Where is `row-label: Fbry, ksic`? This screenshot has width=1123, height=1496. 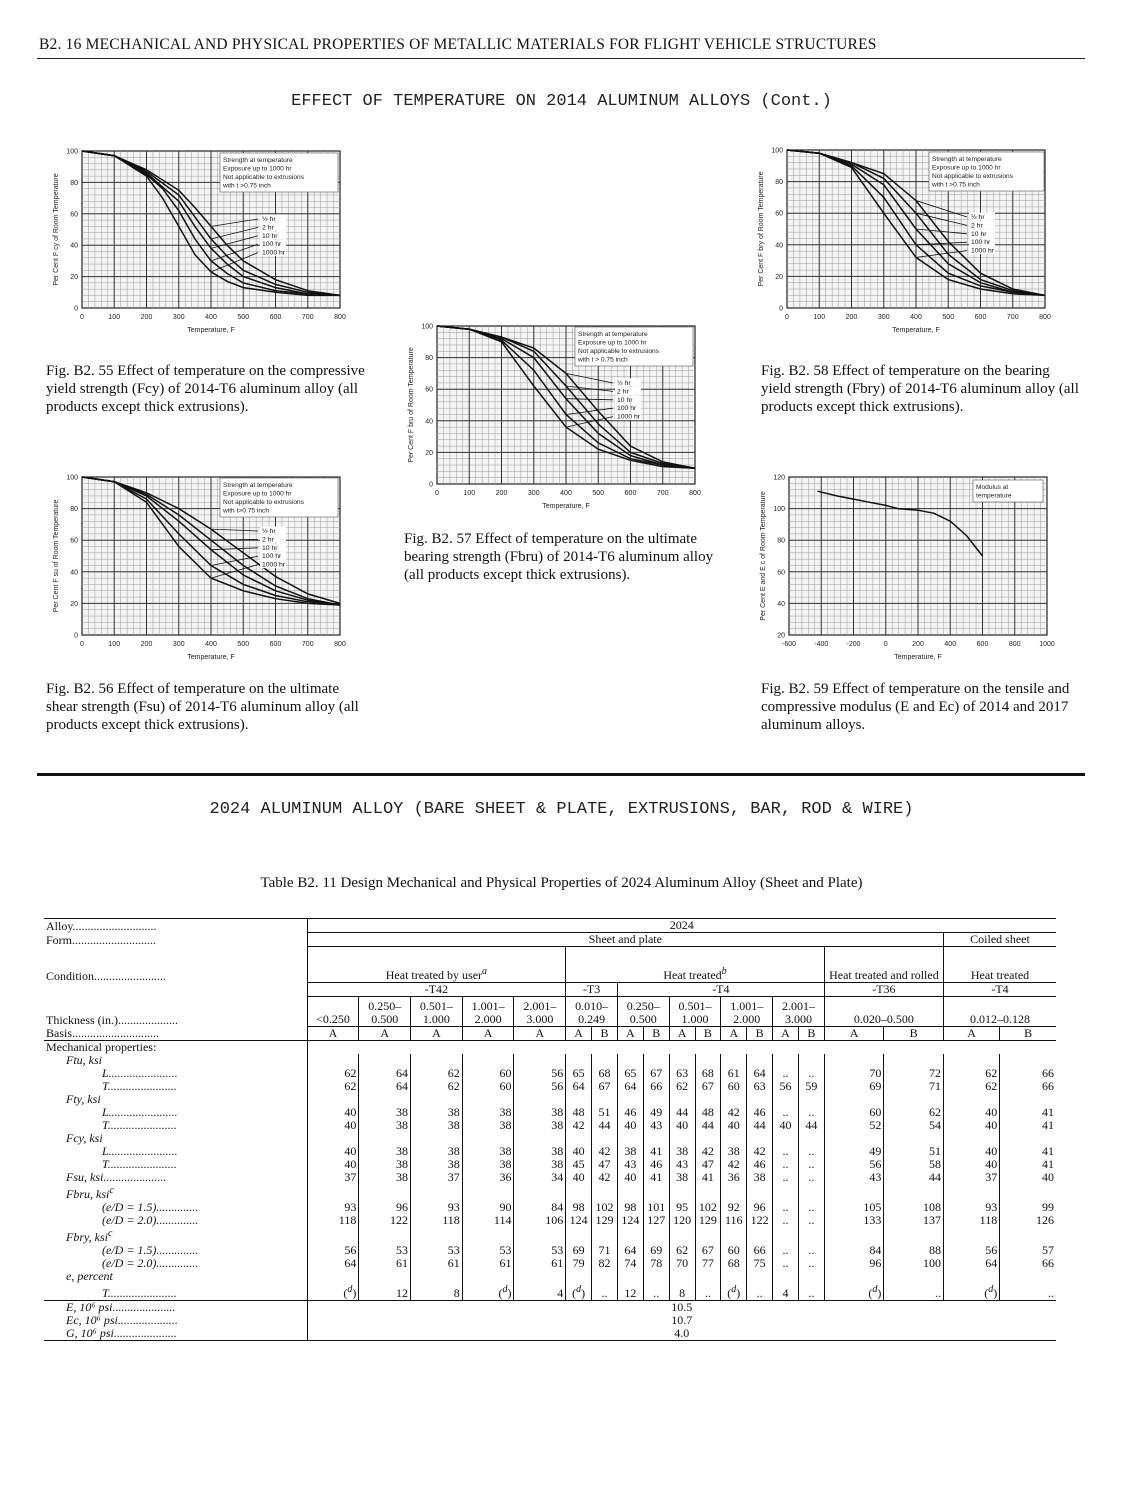
row-label: Fbry, ksic is located at coordinates (176, 1235).